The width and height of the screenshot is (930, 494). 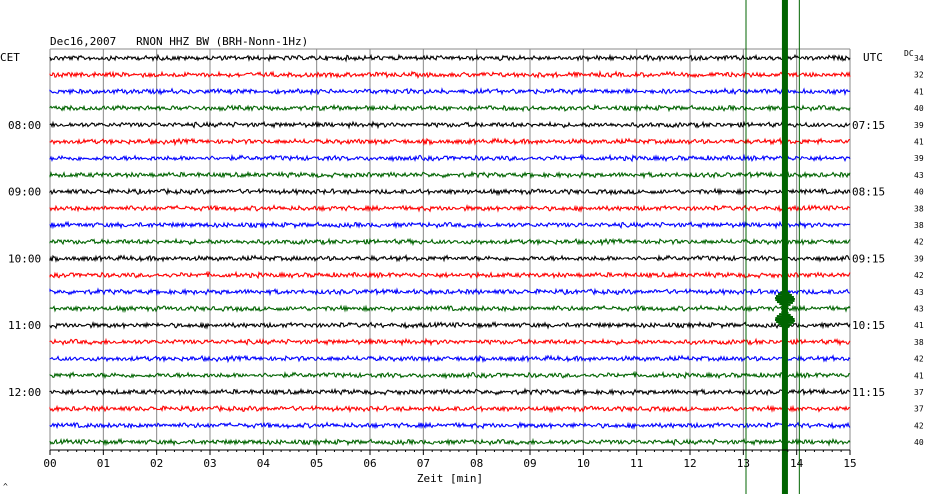 I want to click on left-time-label: 10:00, so click(x=24, y=258).